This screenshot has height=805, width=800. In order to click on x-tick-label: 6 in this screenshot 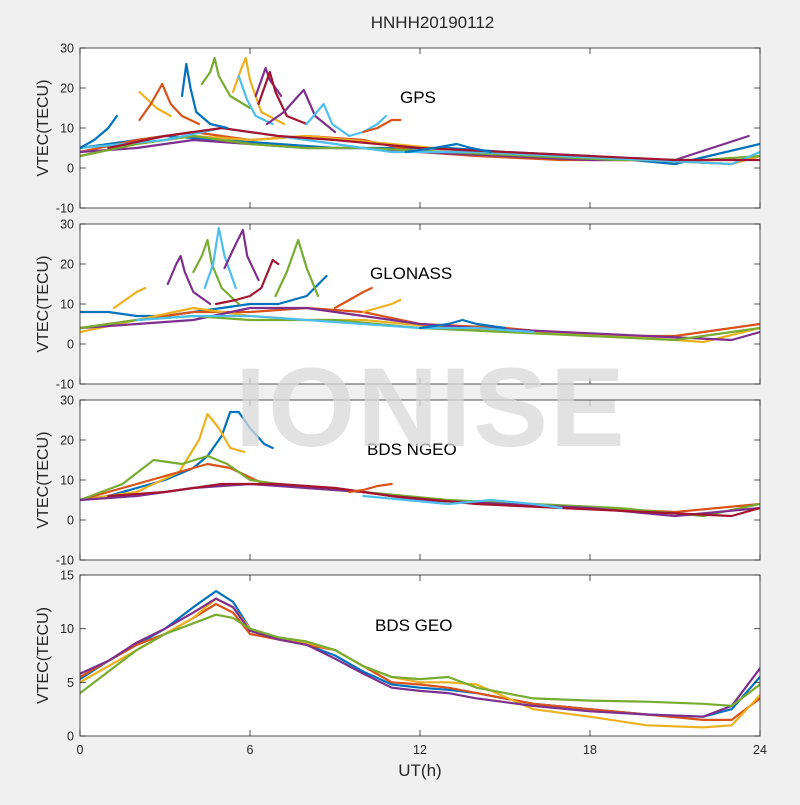, I will do `click(250, 750)`.